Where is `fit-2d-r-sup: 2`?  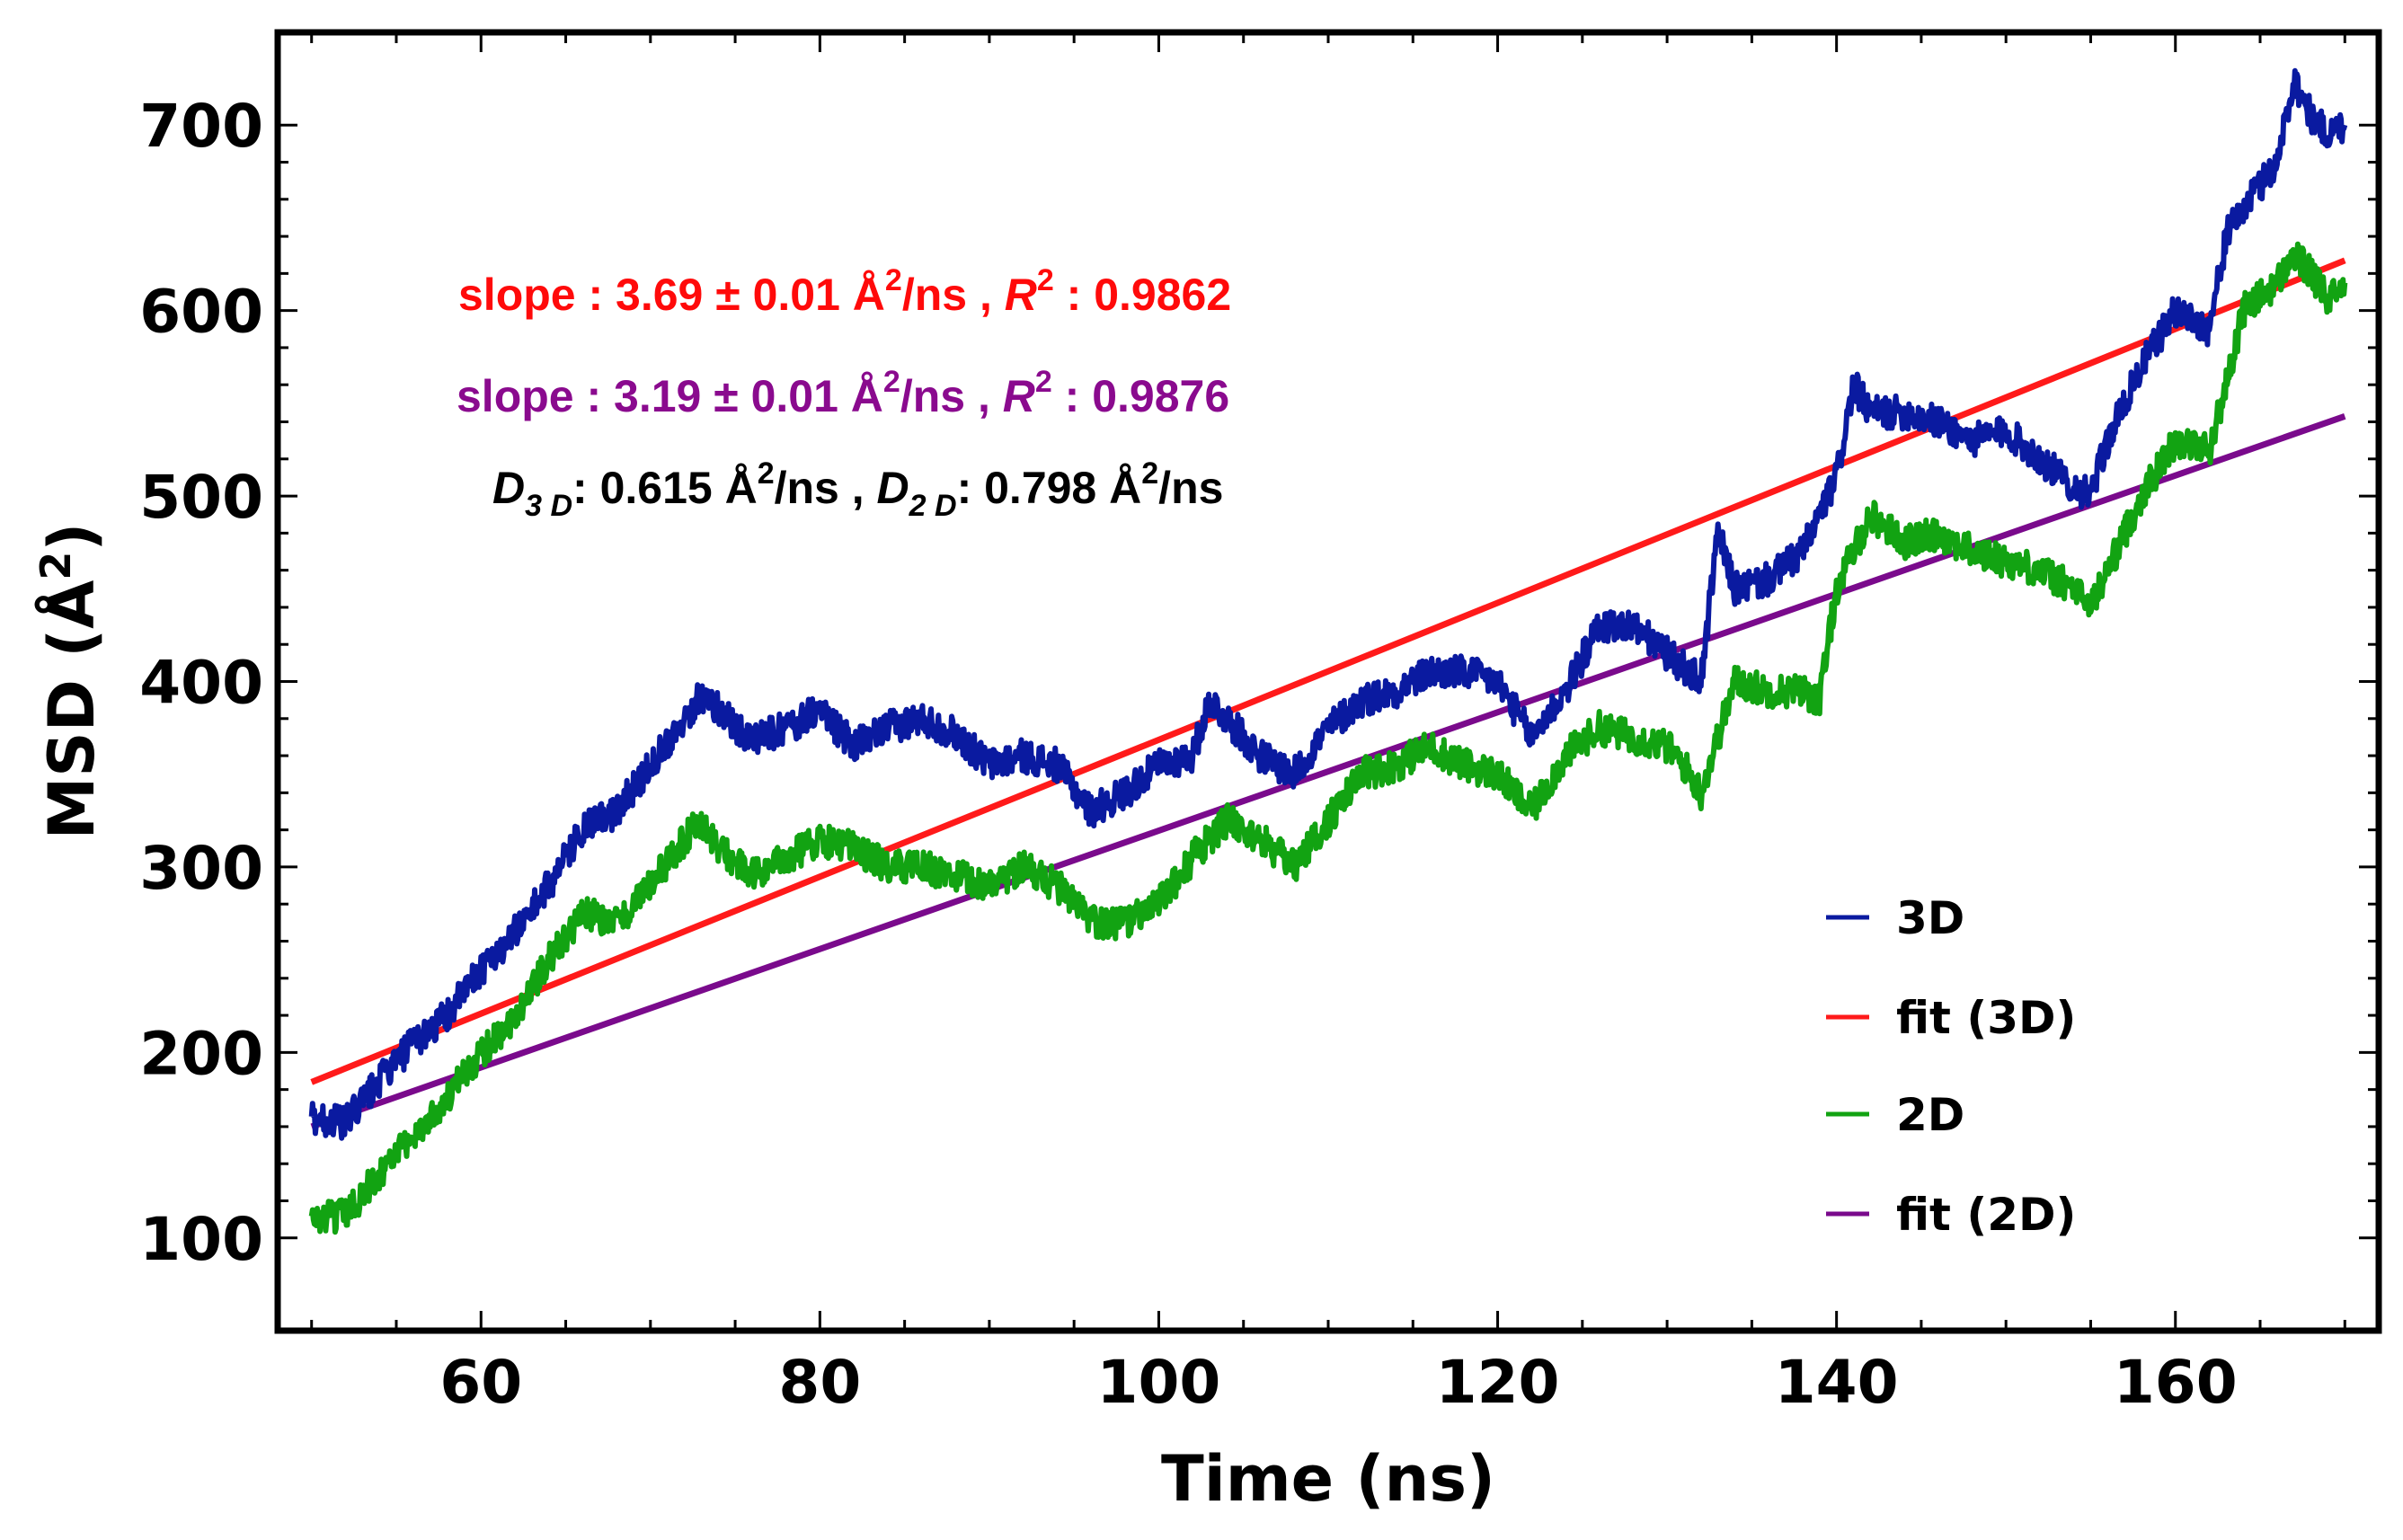 fit-2d-r-sup: 2 is located at coordinates (1043, 382).